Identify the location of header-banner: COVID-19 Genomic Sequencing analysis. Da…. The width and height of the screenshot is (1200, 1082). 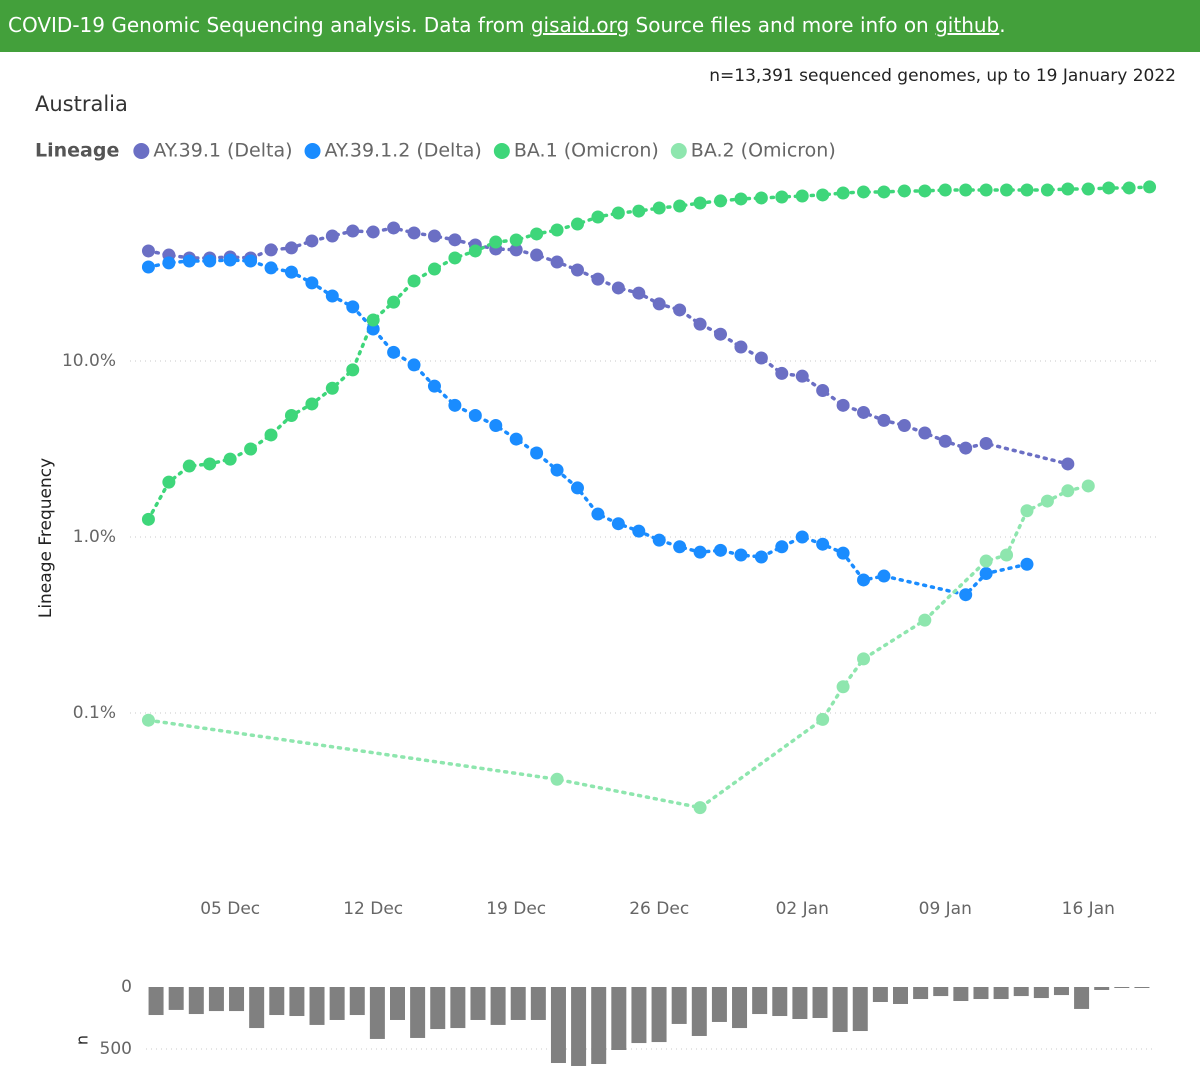
(600, 26).